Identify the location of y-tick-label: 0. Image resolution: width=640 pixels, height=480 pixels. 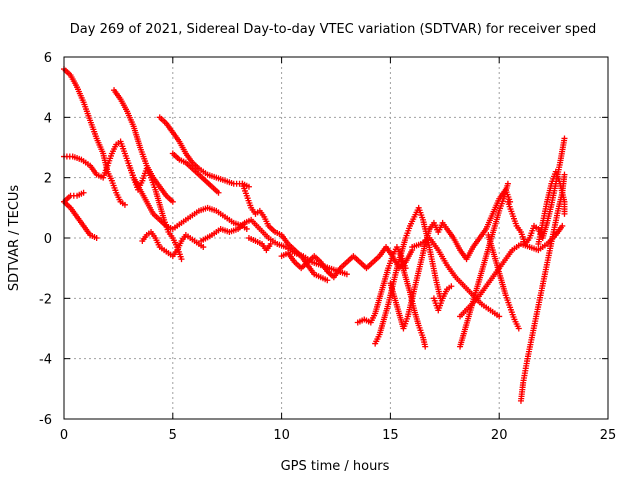
(48, 239).